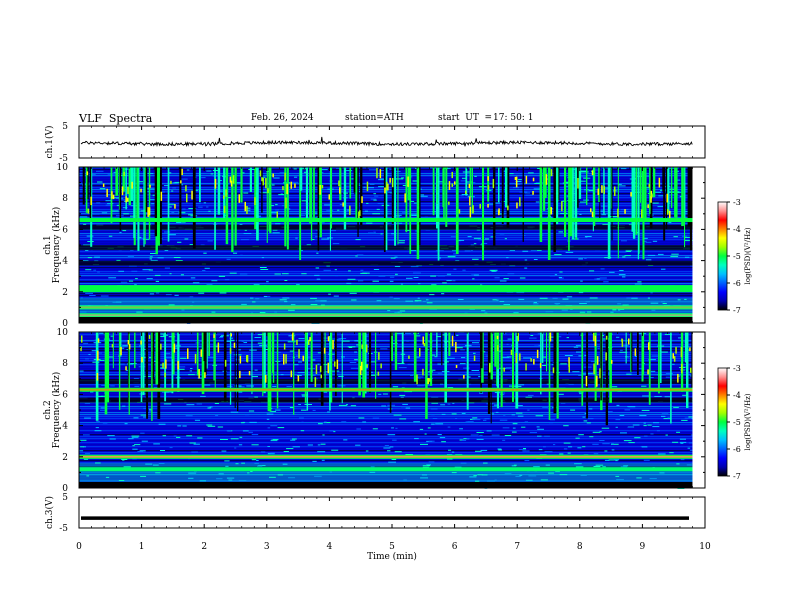  What do you see at coordinates (65, 230) in the screenshot?
I see `y-tick-label: 6` at bounding box center [65, 230].